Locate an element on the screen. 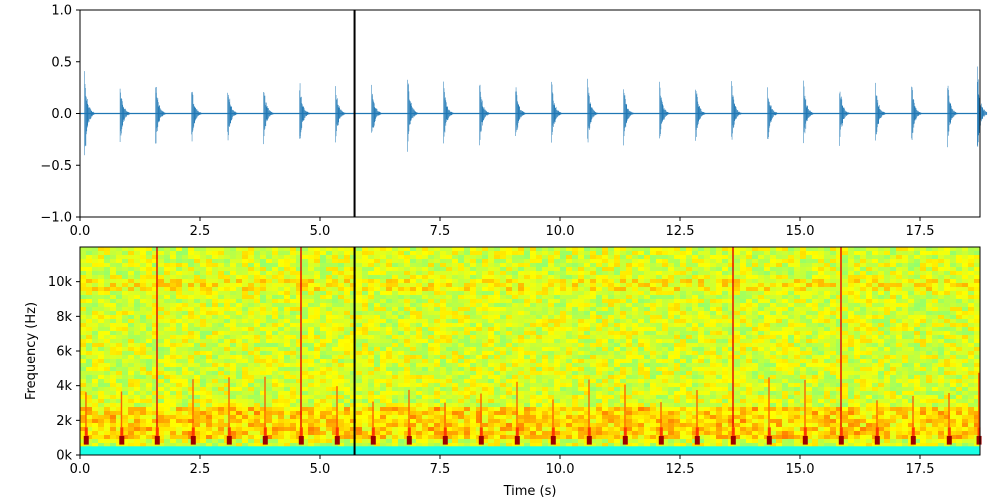 Image resolution: width=1000 pixels, height=500 pixels. waveform-ytick-label: 0.0 is located at coordinates (61, 114).